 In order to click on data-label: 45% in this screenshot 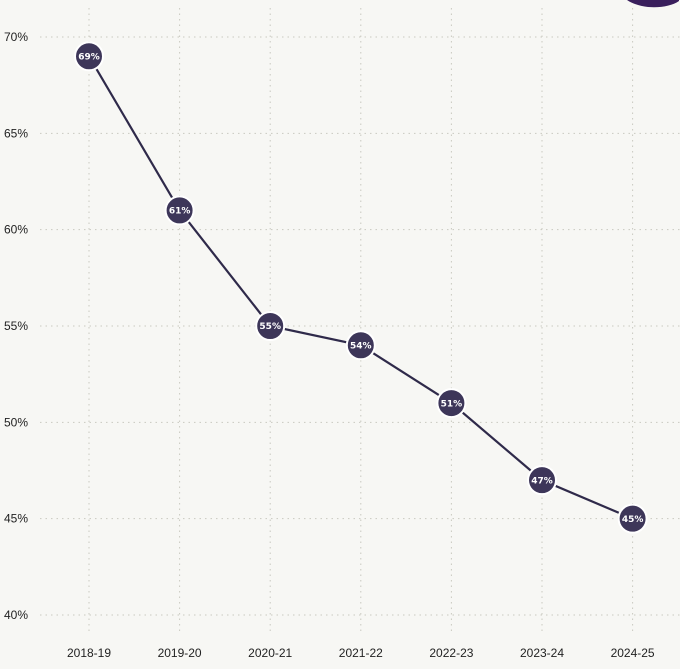, I will do `click(633, 520)`.